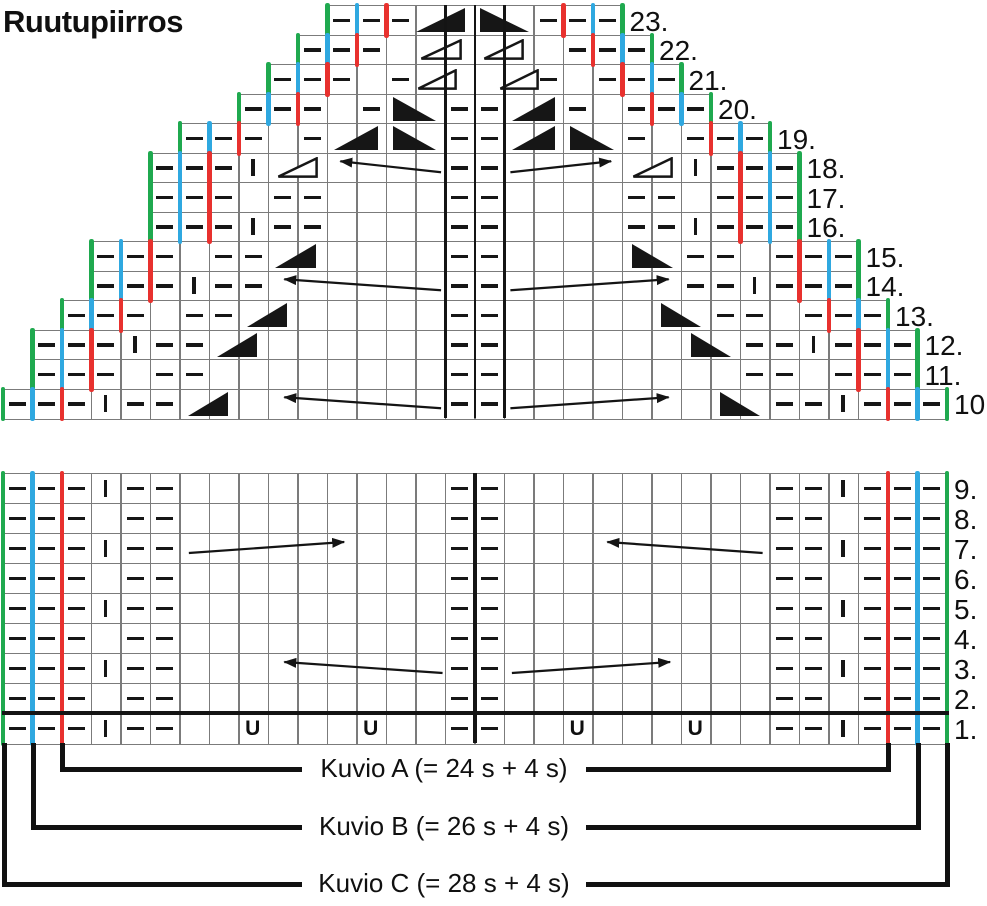  I want to click on decrease-triangle-left-icon, so click(681, 315).